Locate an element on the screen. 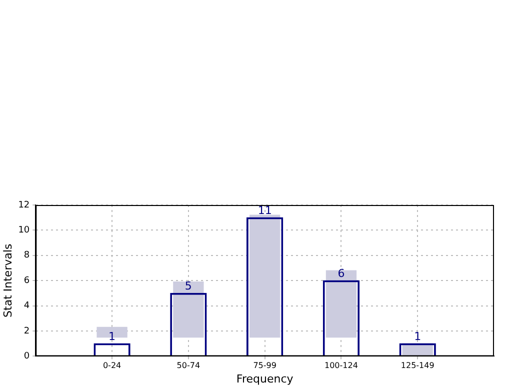 This screenshot has width=520, height=390. data-label: 6 is located at coordinates (341, 273).